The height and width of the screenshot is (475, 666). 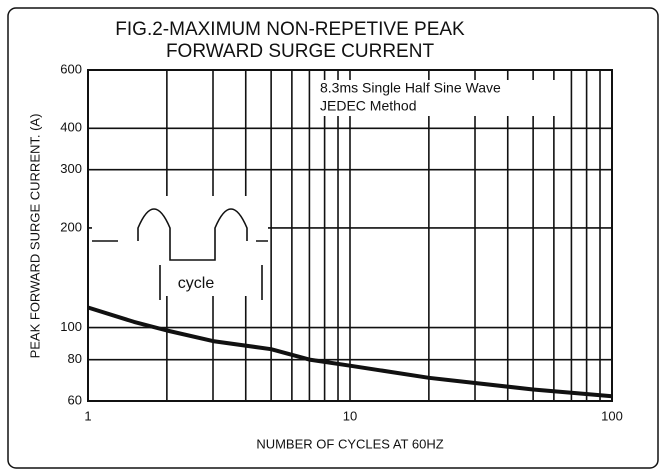 I want to click on x-tick-label: 1, so click(x=87, y=415).